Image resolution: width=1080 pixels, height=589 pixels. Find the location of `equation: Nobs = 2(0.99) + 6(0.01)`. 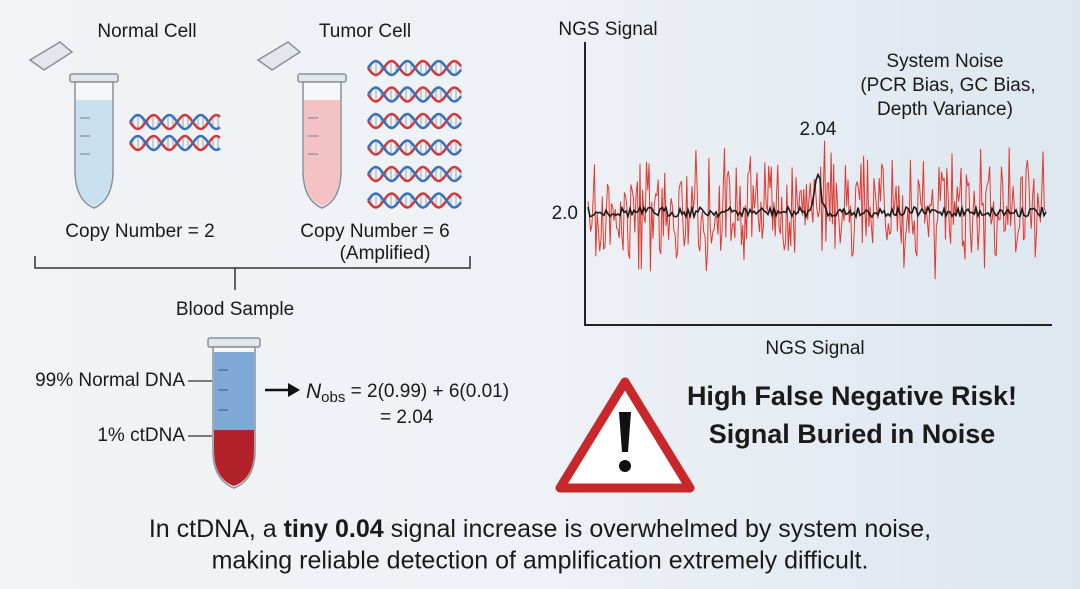

equation: Nobs = 2(0.99) + 6(0.01) is located at coordinates (407, 393).